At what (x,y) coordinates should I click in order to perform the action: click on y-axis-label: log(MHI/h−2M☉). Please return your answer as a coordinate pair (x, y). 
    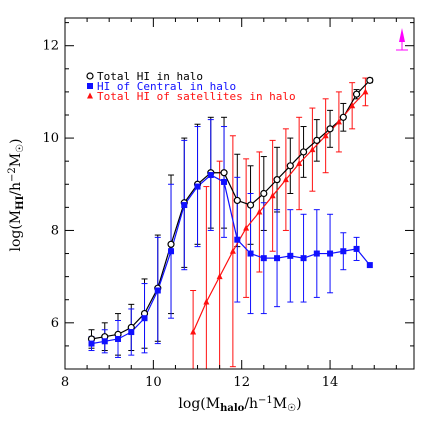
    Looking at the image, I should click on (16, 194).